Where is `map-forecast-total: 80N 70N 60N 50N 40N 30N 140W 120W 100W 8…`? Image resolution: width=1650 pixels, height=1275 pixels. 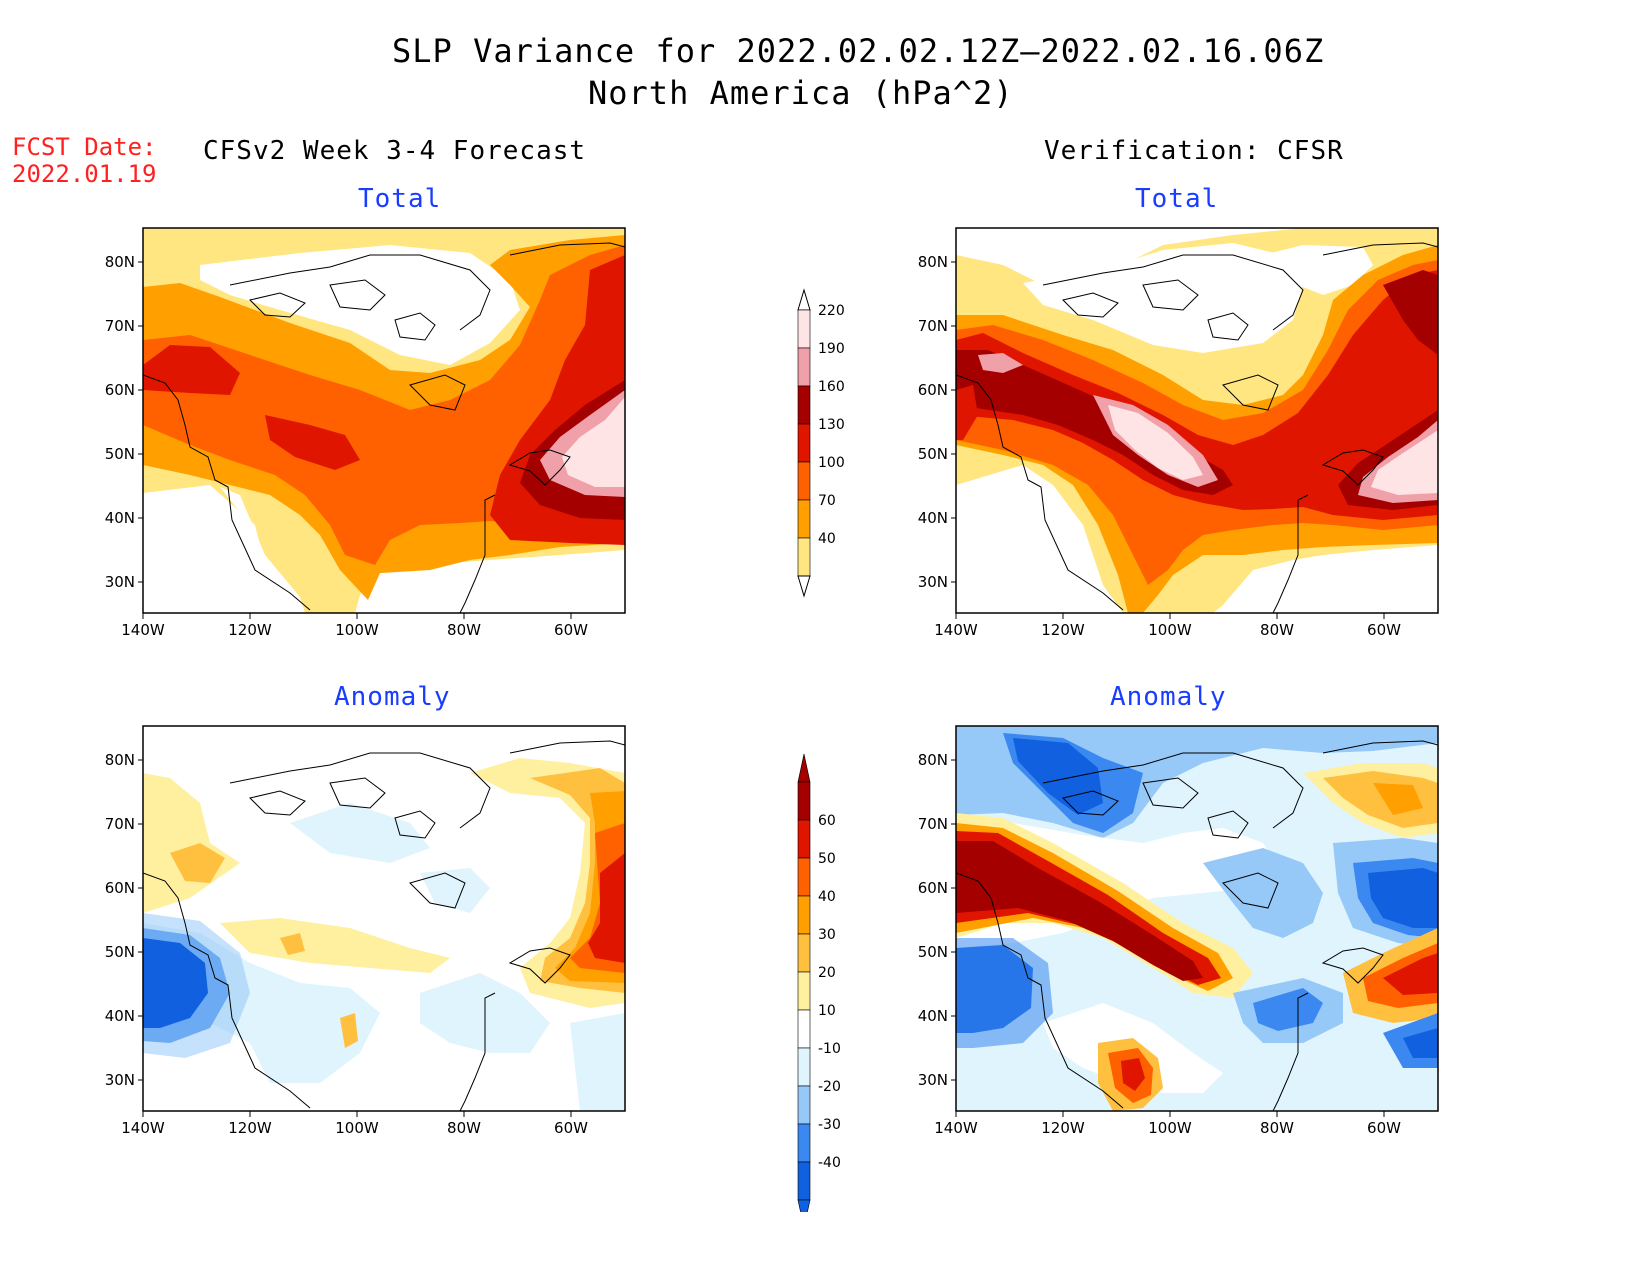
map-forecast-total: 80N 70N 60N 50N 40N 30N 140W 120W 100W 8… is located at coordinates (365, 433).